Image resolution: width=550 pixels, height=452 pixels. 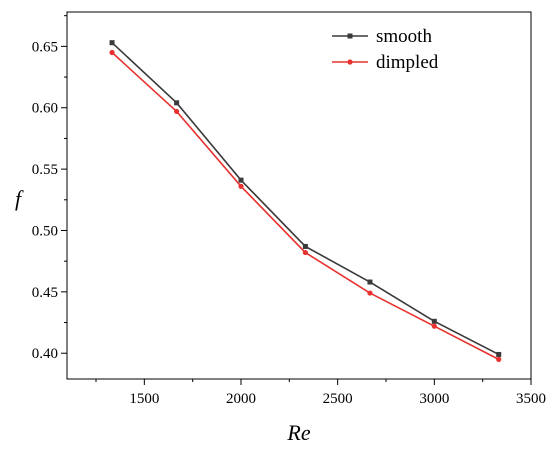 I want to click on y-axis-title: f, so click(x=19, y=198).